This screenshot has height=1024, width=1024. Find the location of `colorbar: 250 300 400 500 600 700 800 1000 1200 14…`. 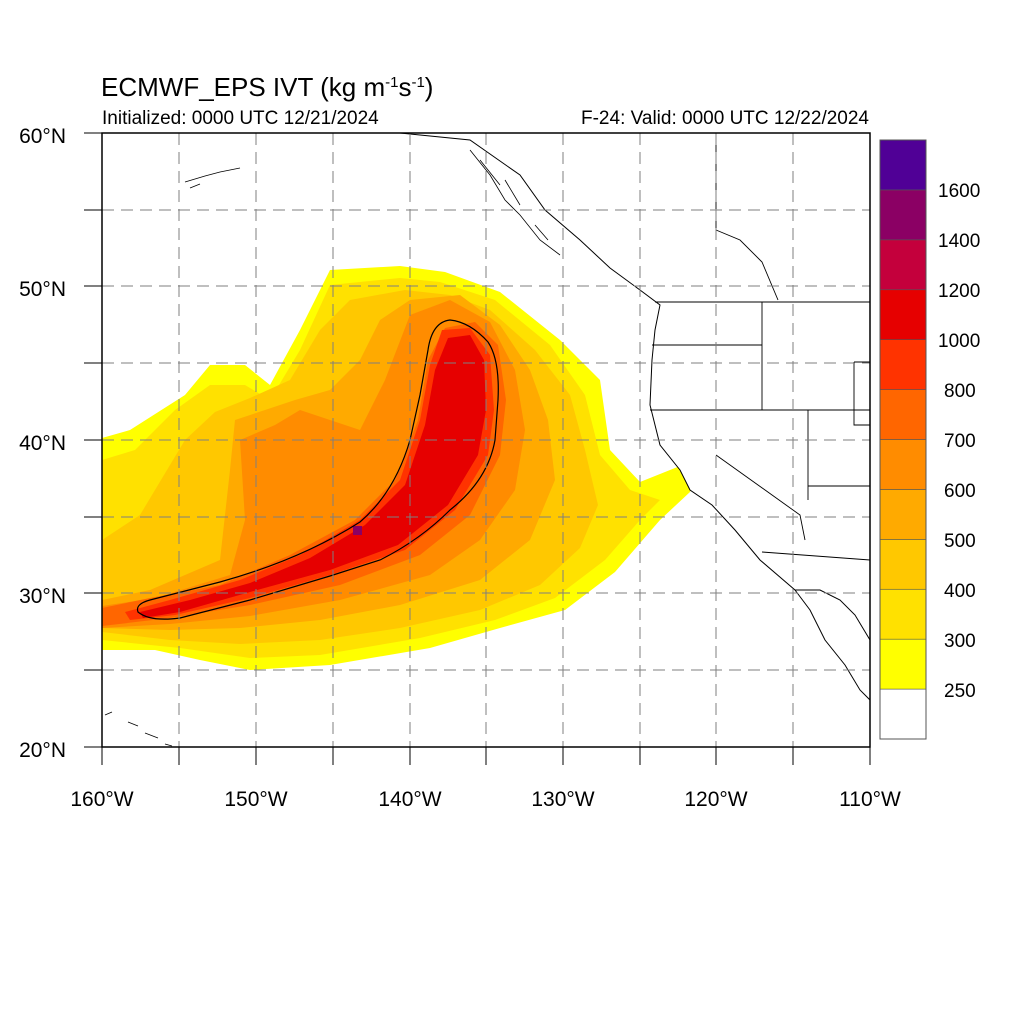

colorbar: 250 300 400 500 600 700 800 1000 1200 14… is located at coordinates (929, 439).